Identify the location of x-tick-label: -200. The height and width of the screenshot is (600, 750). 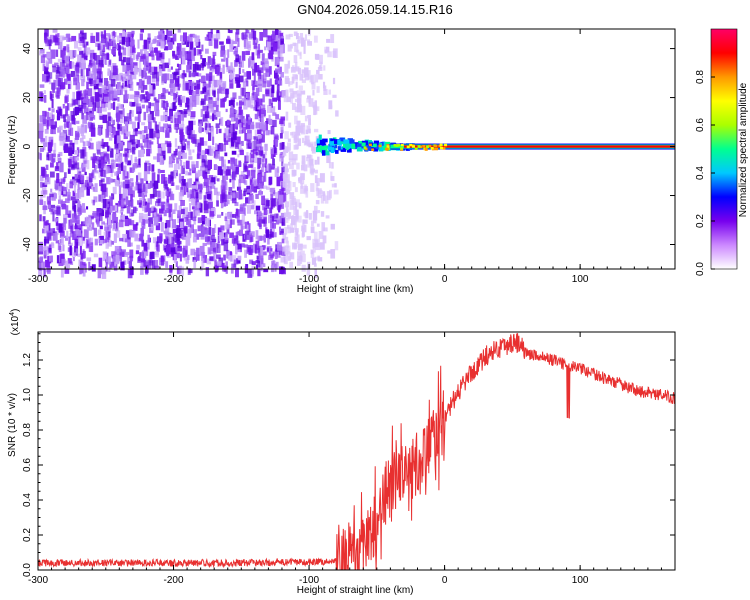
(174, 580).